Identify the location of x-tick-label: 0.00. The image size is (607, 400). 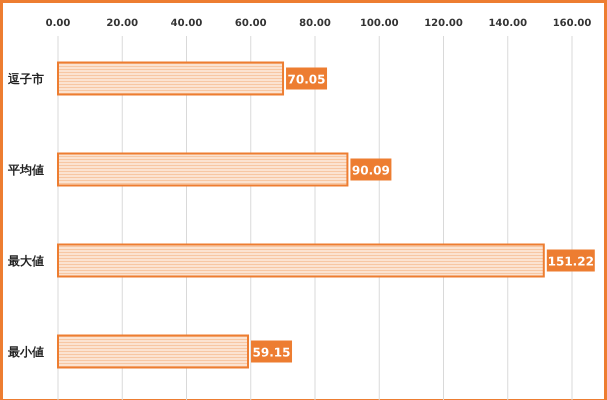
(58, 23).